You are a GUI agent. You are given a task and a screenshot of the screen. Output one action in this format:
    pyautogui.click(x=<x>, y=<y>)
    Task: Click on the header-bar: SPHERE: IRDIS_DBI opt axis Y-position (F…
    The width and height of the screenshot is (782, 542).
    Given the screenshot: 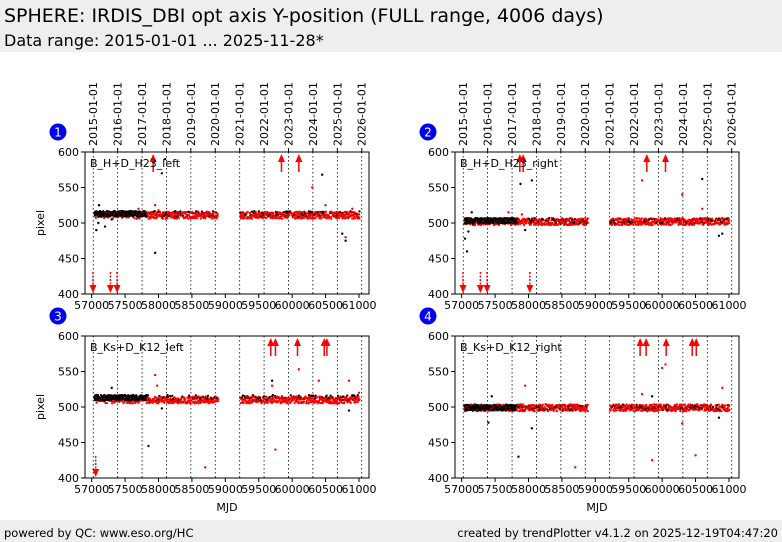 What is the action you would take?
    pyautogui.click(x=391, y=26)
    